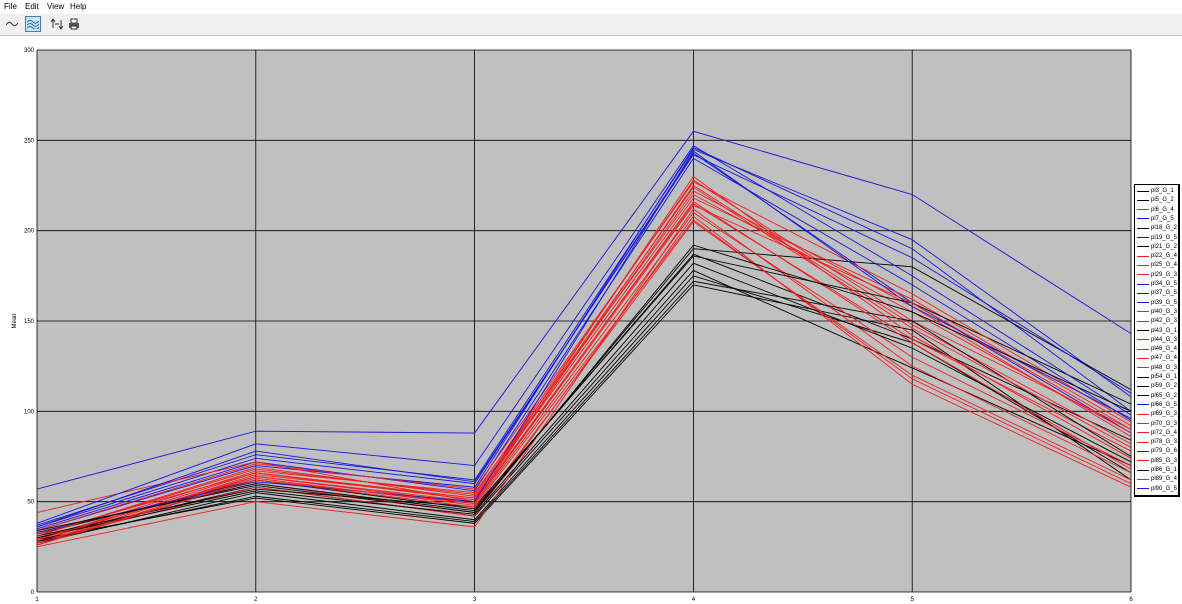 The image size is (1182, 604). What do you see at coordinates (1162, 200) in the screenshot?
I see `legend-label: pl5_G_2` at bounding box center [1162, 200].